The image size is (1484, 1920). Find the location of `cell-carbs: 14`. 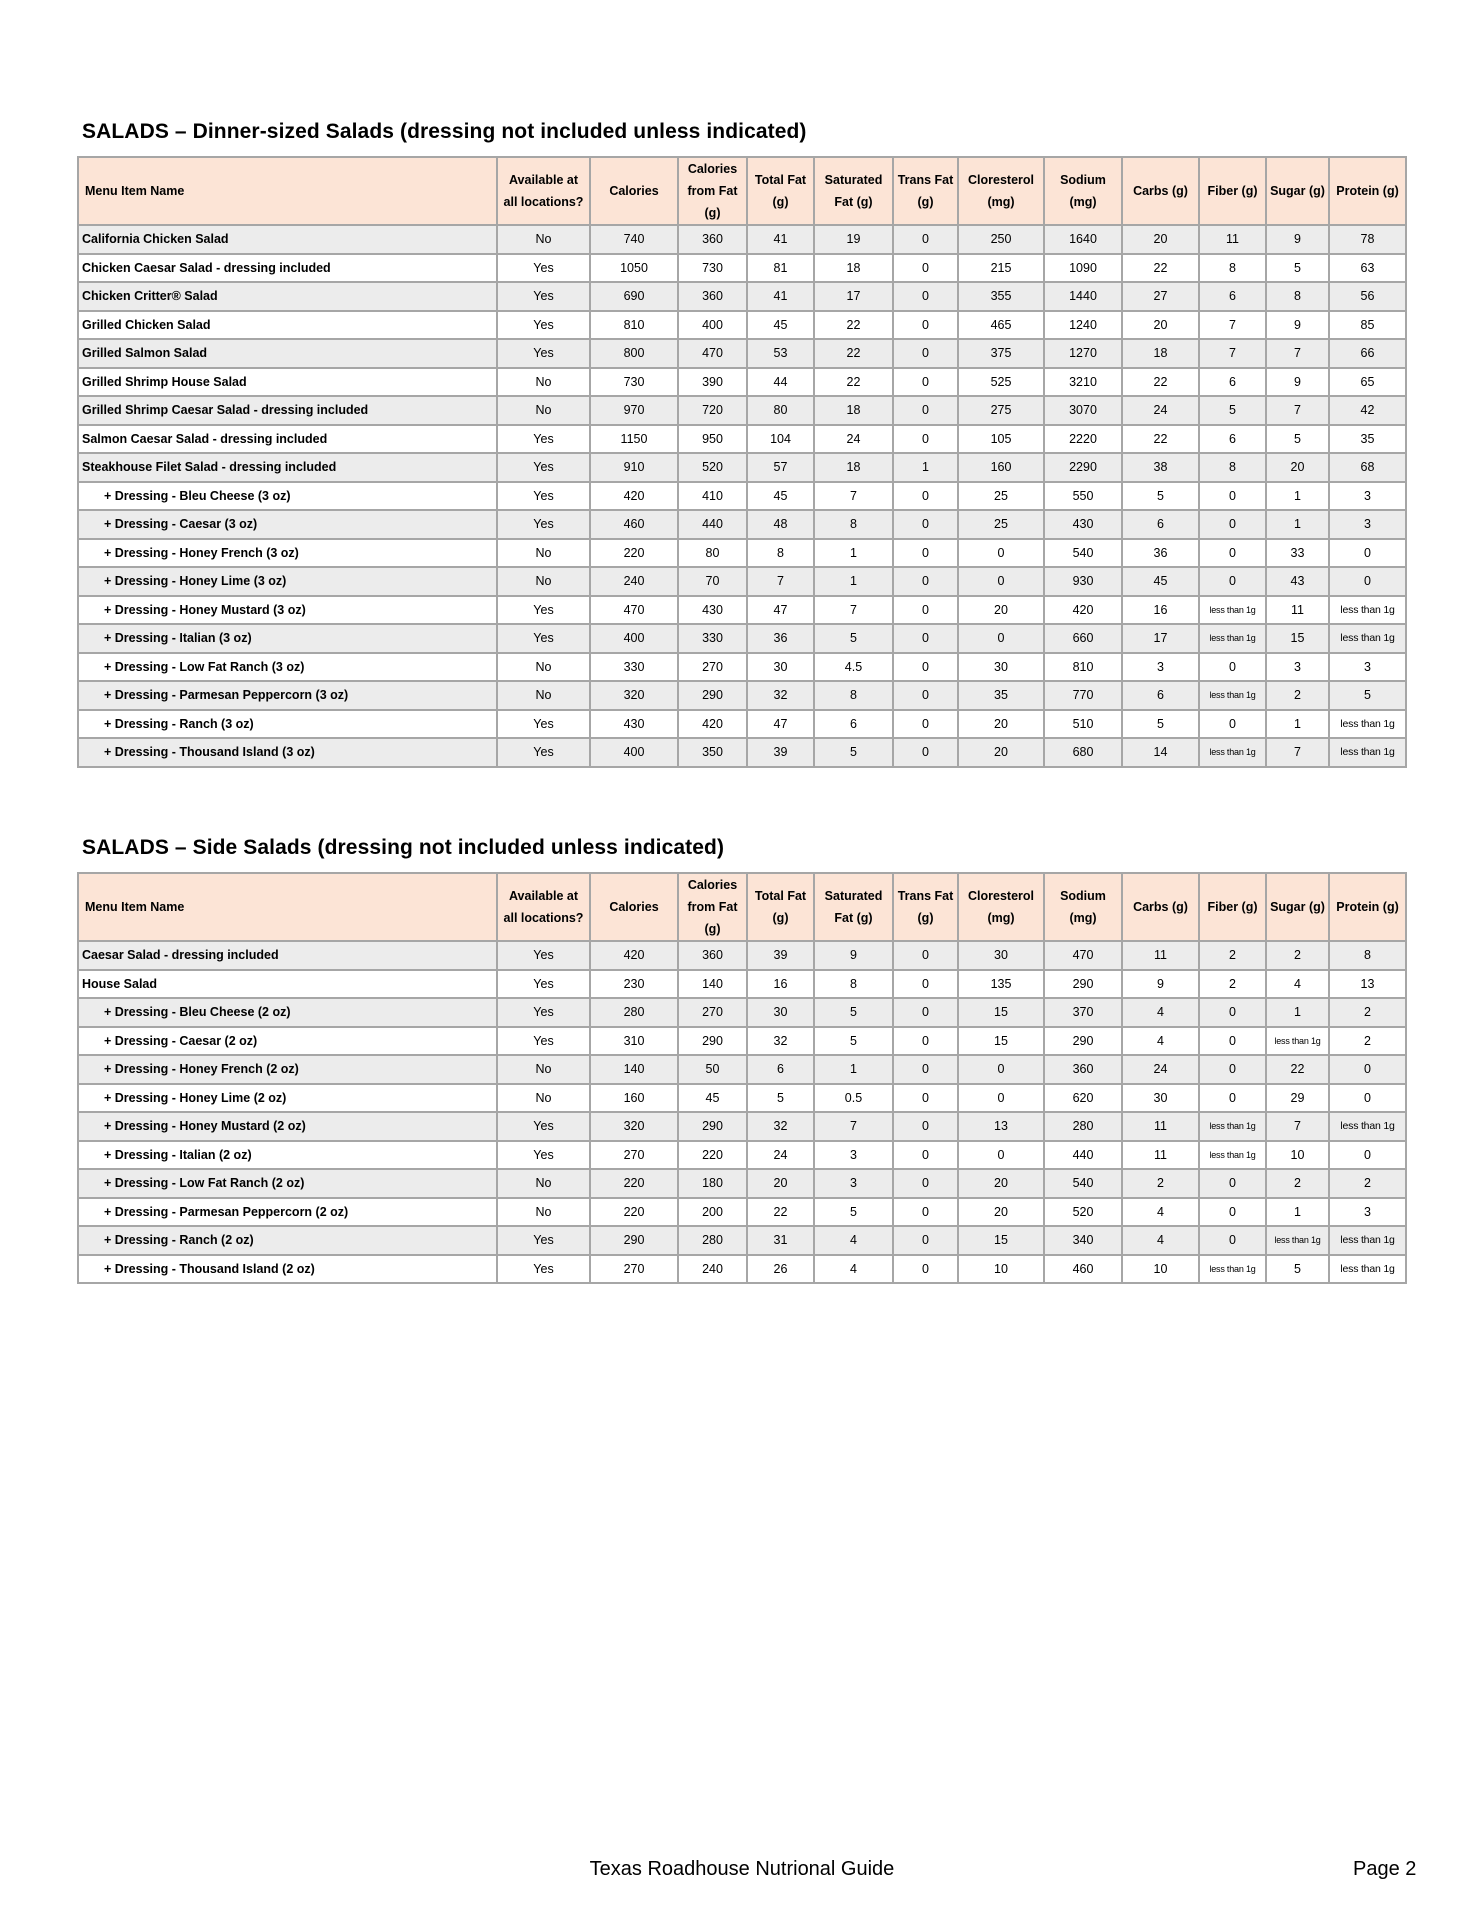

cell-carbs: 14 is located at coordinates (1160, 752).